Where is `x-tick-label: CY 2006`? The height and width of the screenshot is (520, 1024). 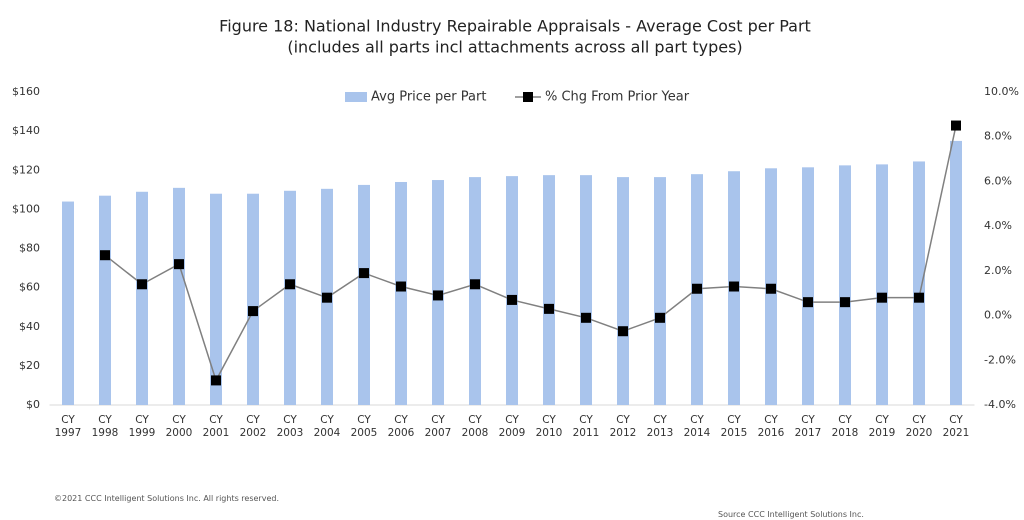 x-tick-label: CY 2006 is located at coordinates (401, 426).